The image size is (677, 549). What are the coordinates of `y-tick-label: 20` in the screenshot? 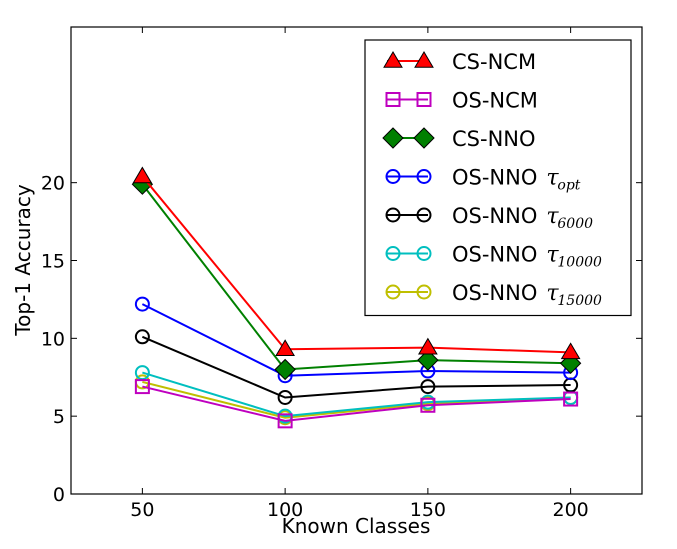 It's located at (53, 184).